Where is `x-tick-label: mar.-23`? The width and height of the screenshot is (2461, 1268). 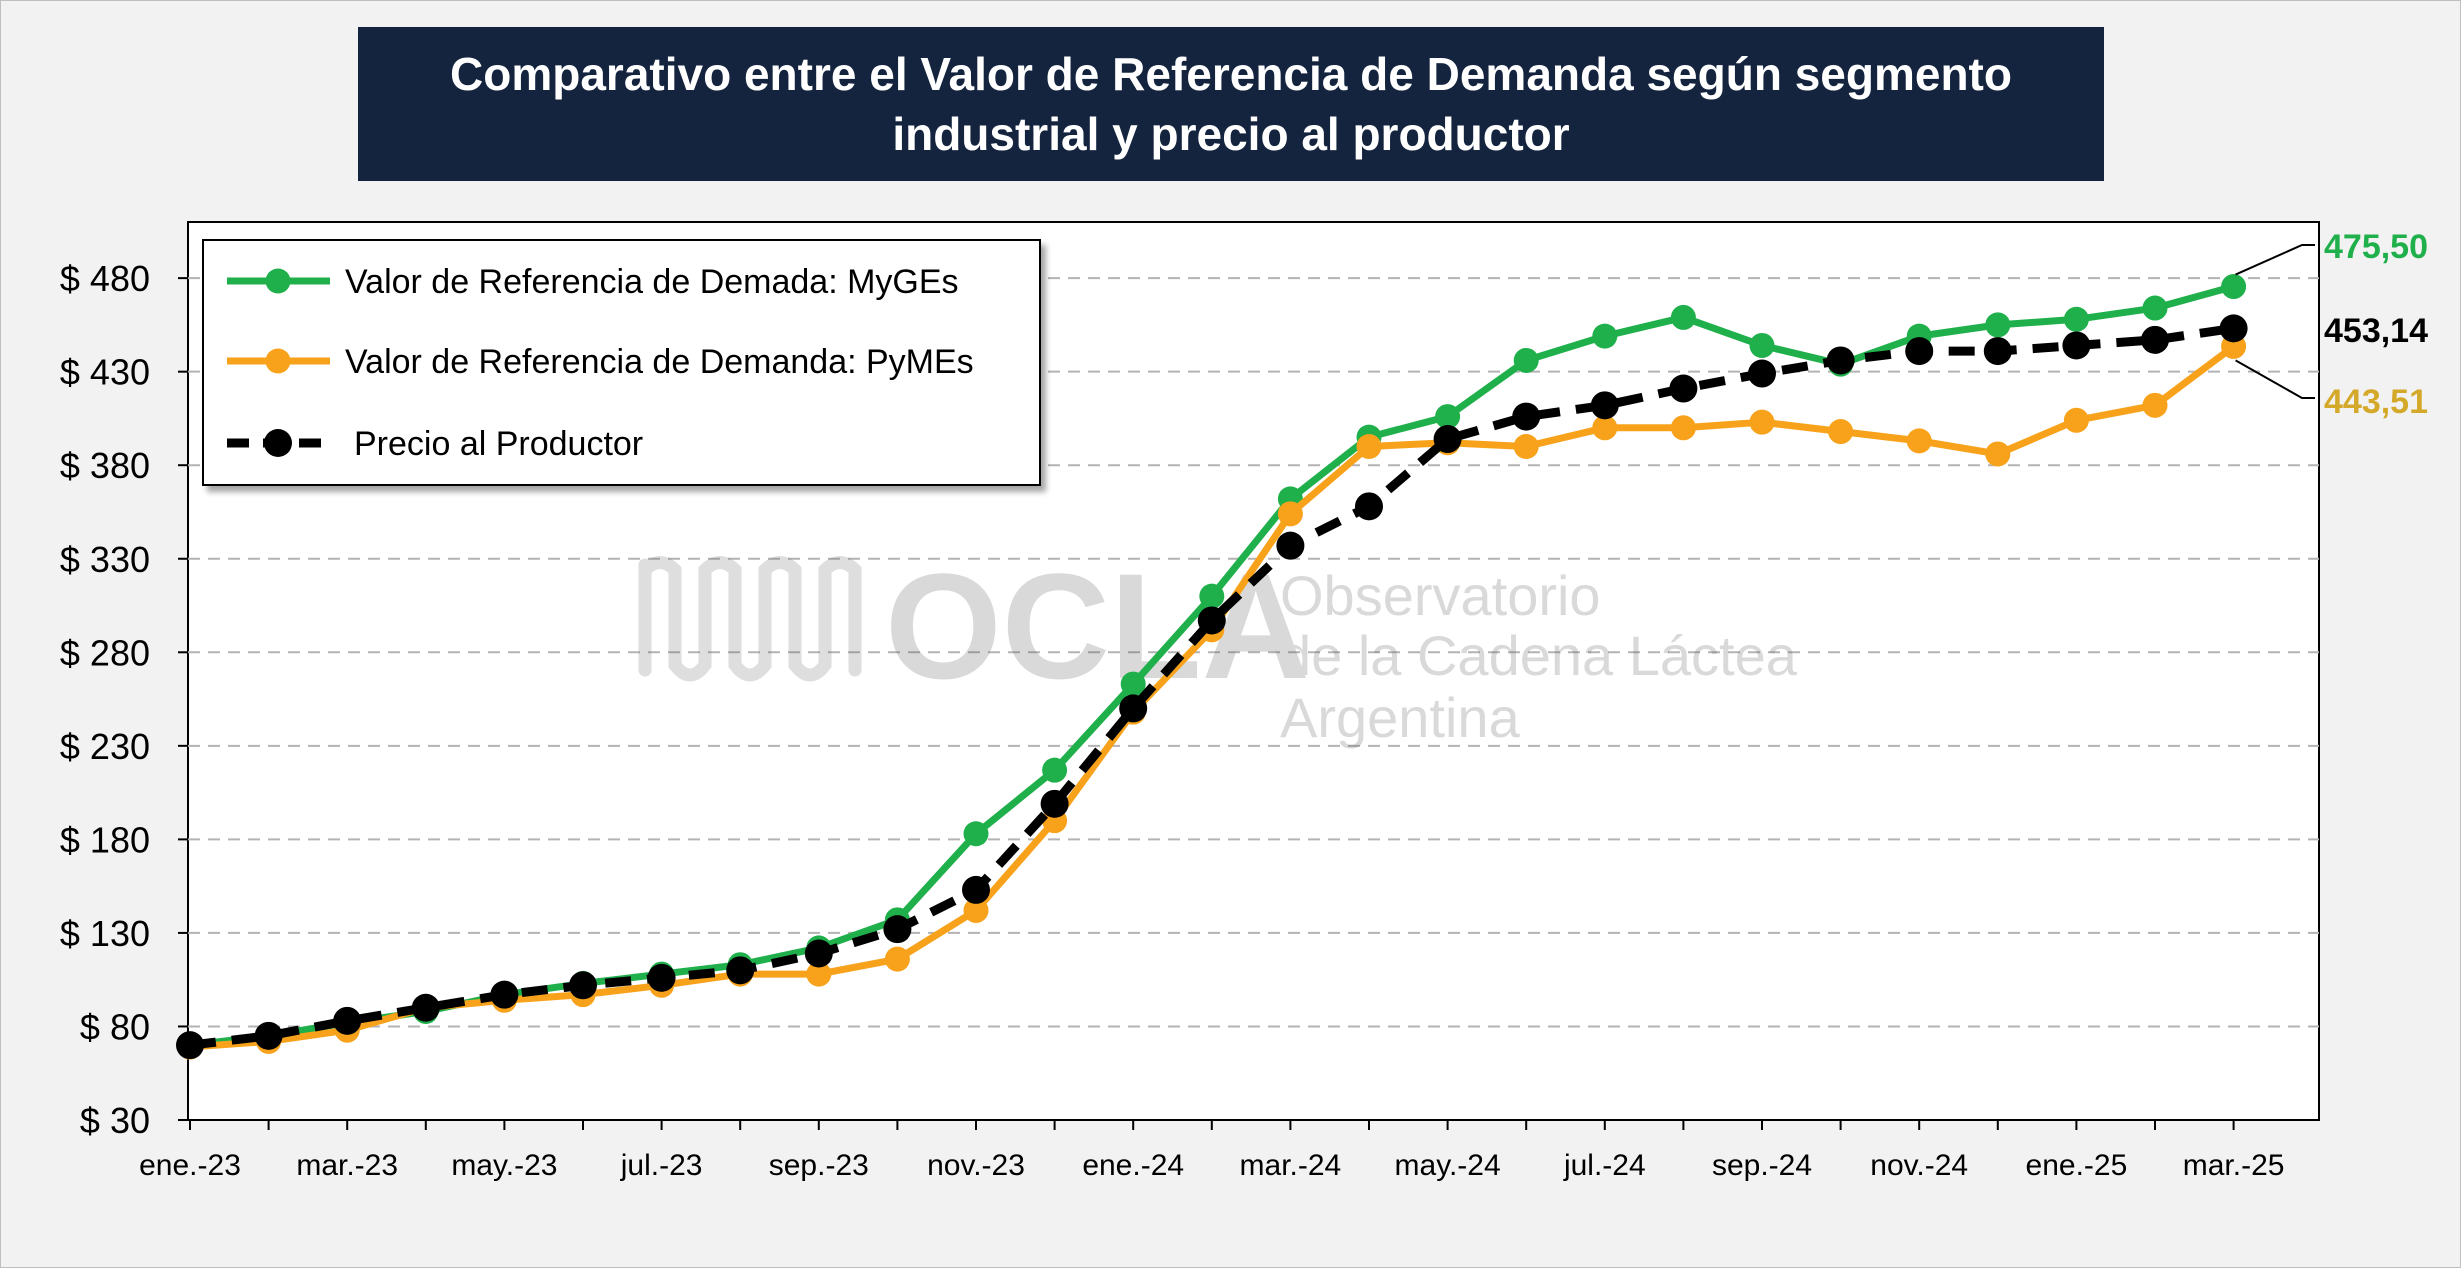
x-tick-label: mar.-23 is located at coordinates (347, 1165).